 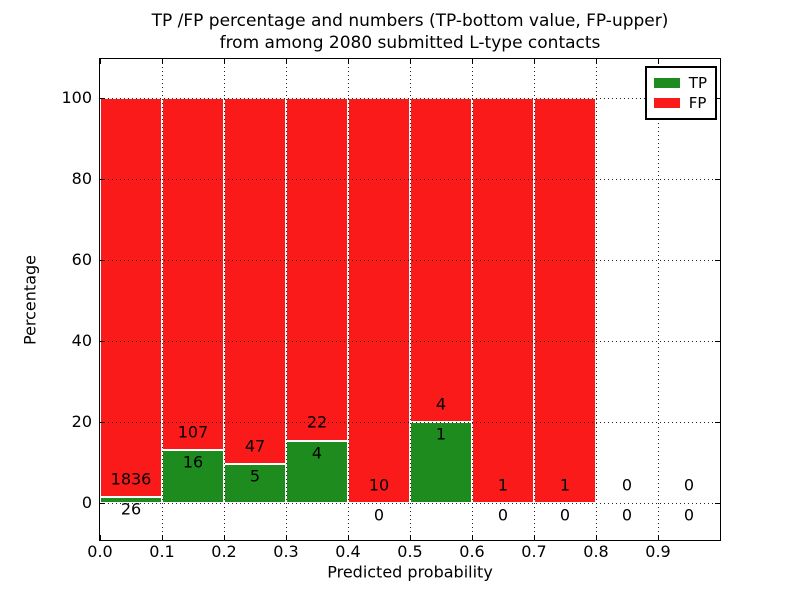 I want to click on tick-x-bottom-0.6, so click(x=472, y=537).